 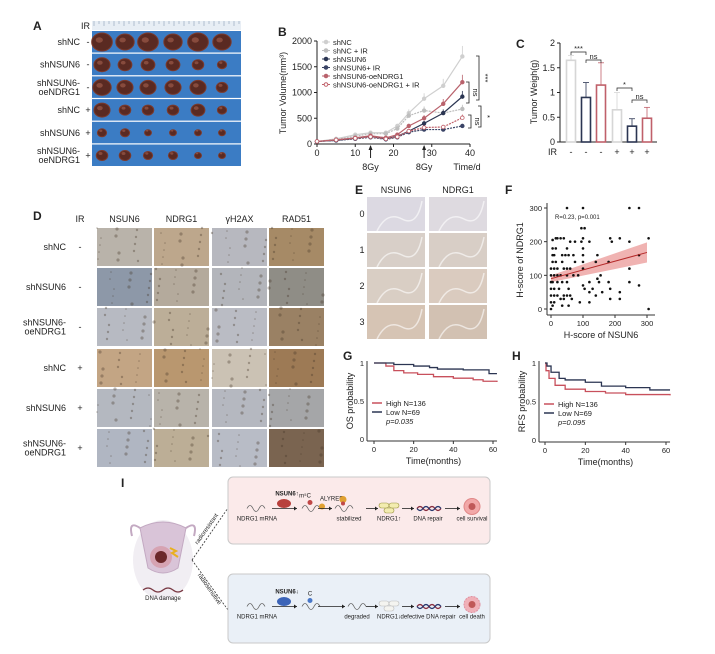 I want to click on uterus-icon, so click(x=163, y=547).